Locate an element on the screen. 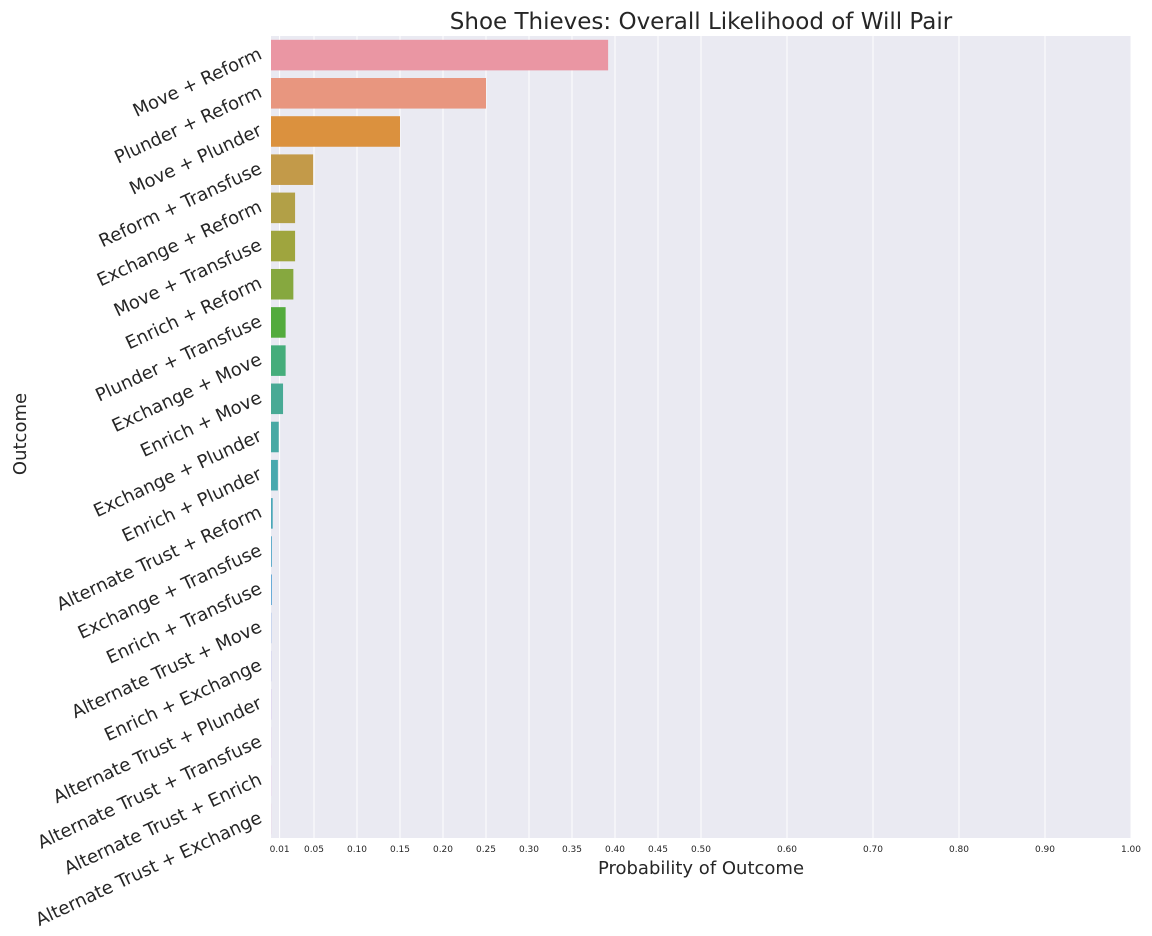  x-tick-label: 0.30 is located at coordinates (529, 850).